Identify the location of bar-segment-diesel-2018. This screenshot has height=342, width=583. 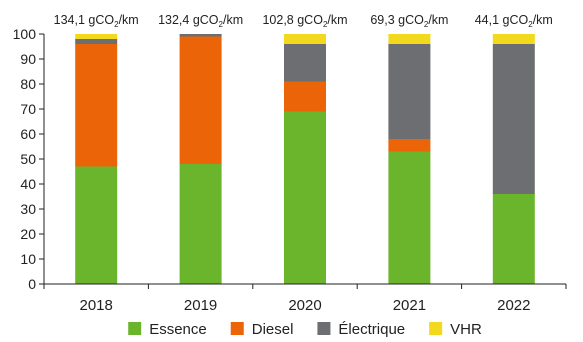
(96, 105).